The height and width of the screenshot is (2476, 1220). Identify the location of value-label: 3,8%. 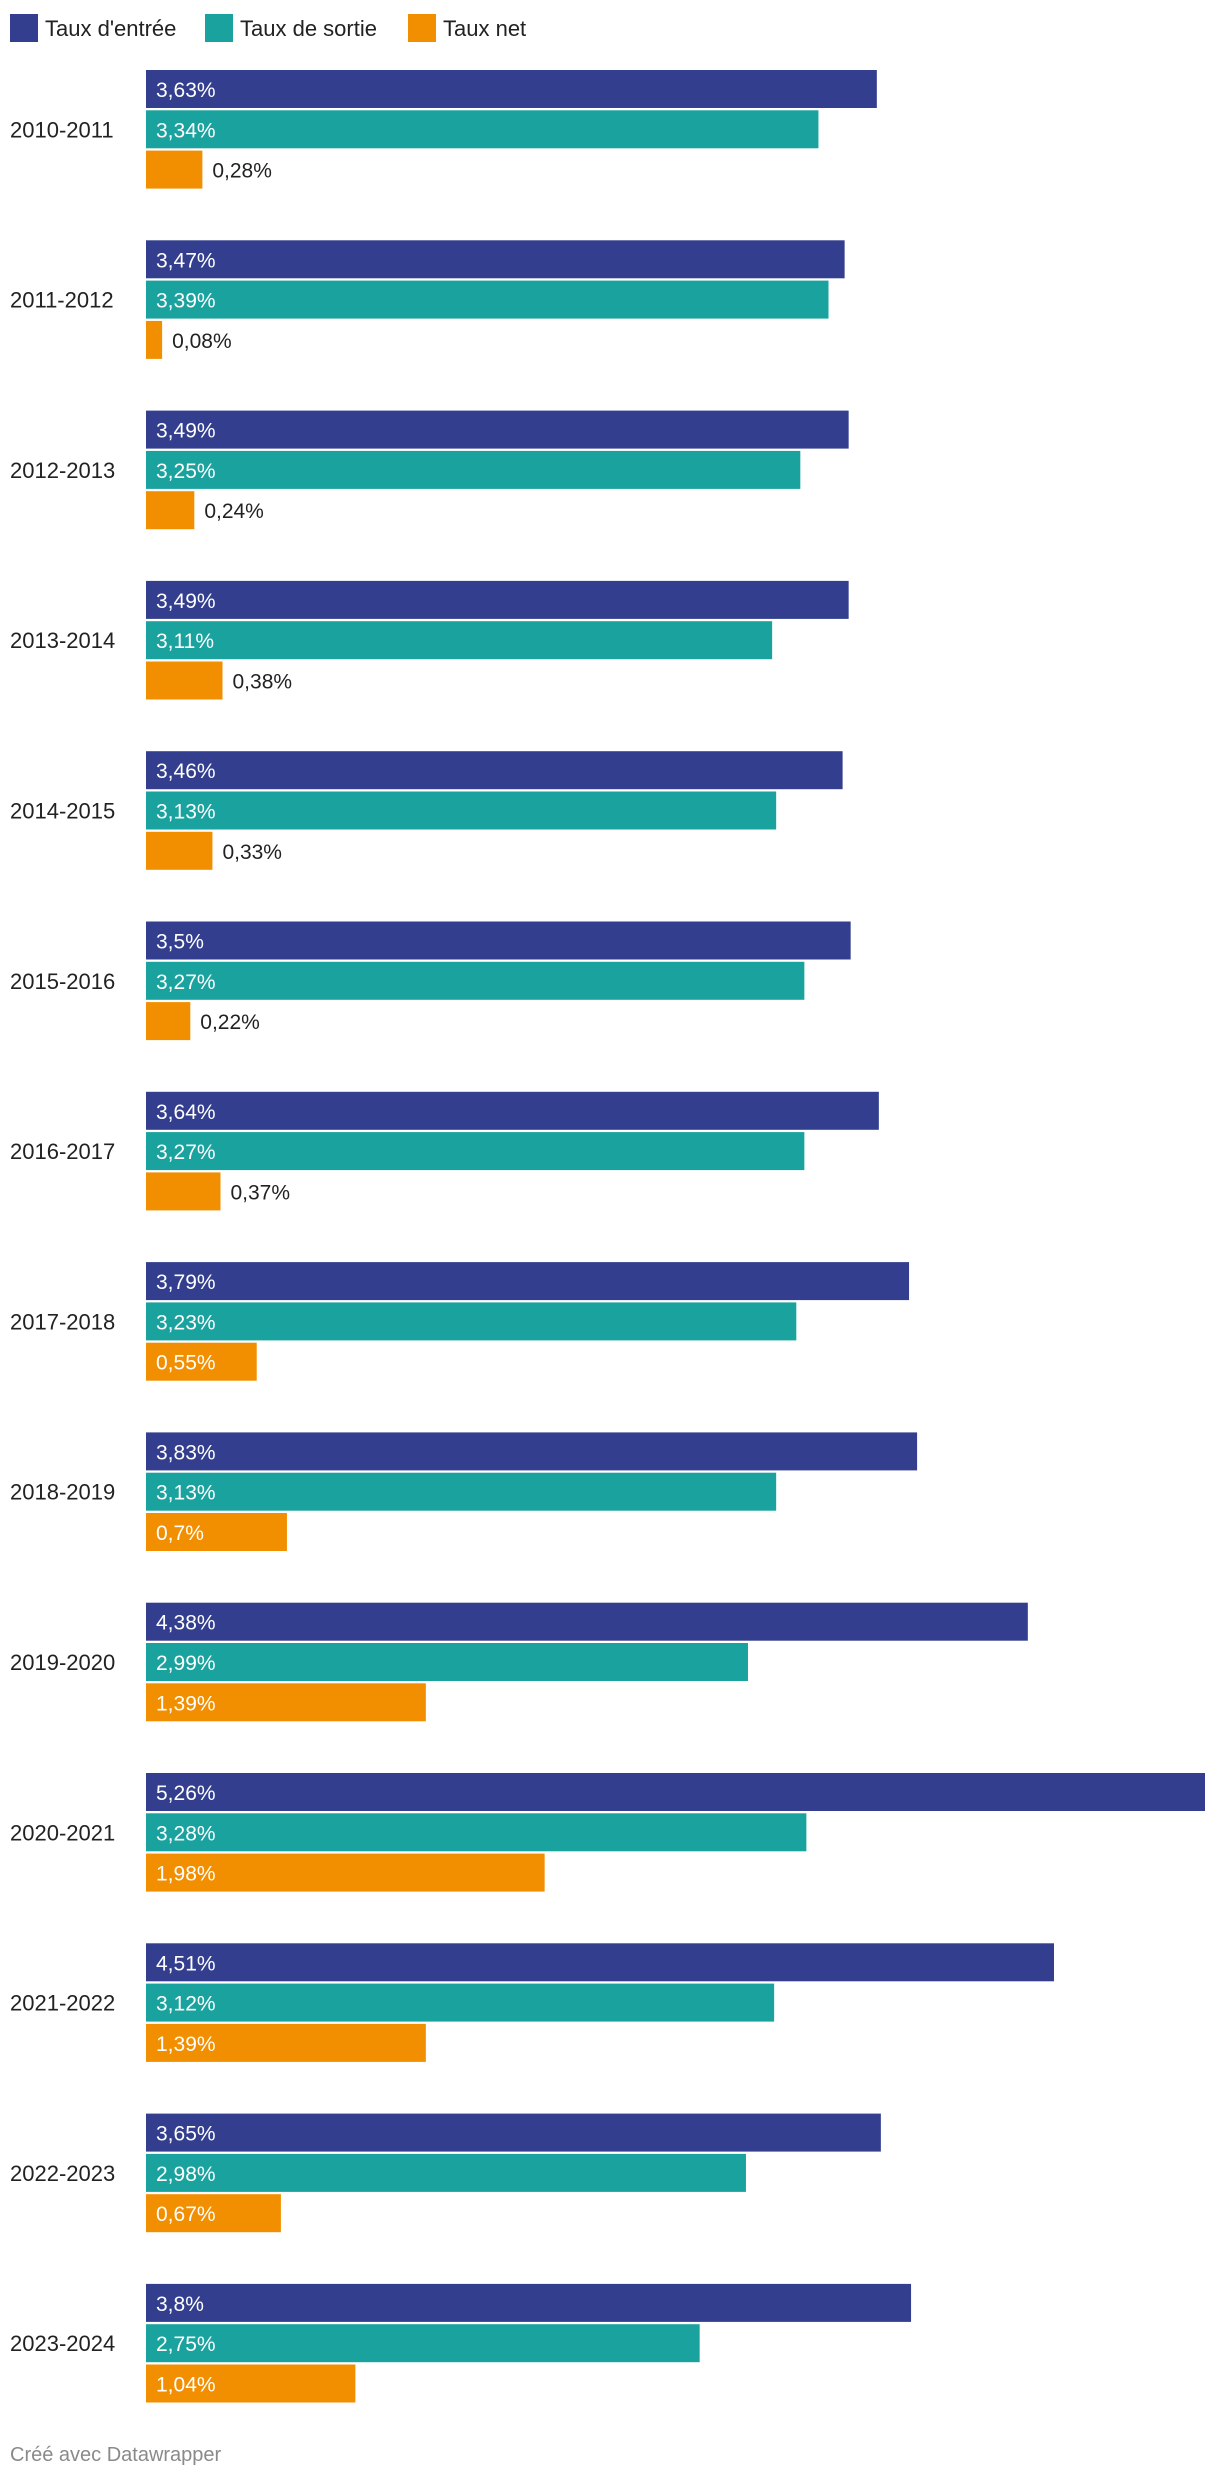
(180, 2304).